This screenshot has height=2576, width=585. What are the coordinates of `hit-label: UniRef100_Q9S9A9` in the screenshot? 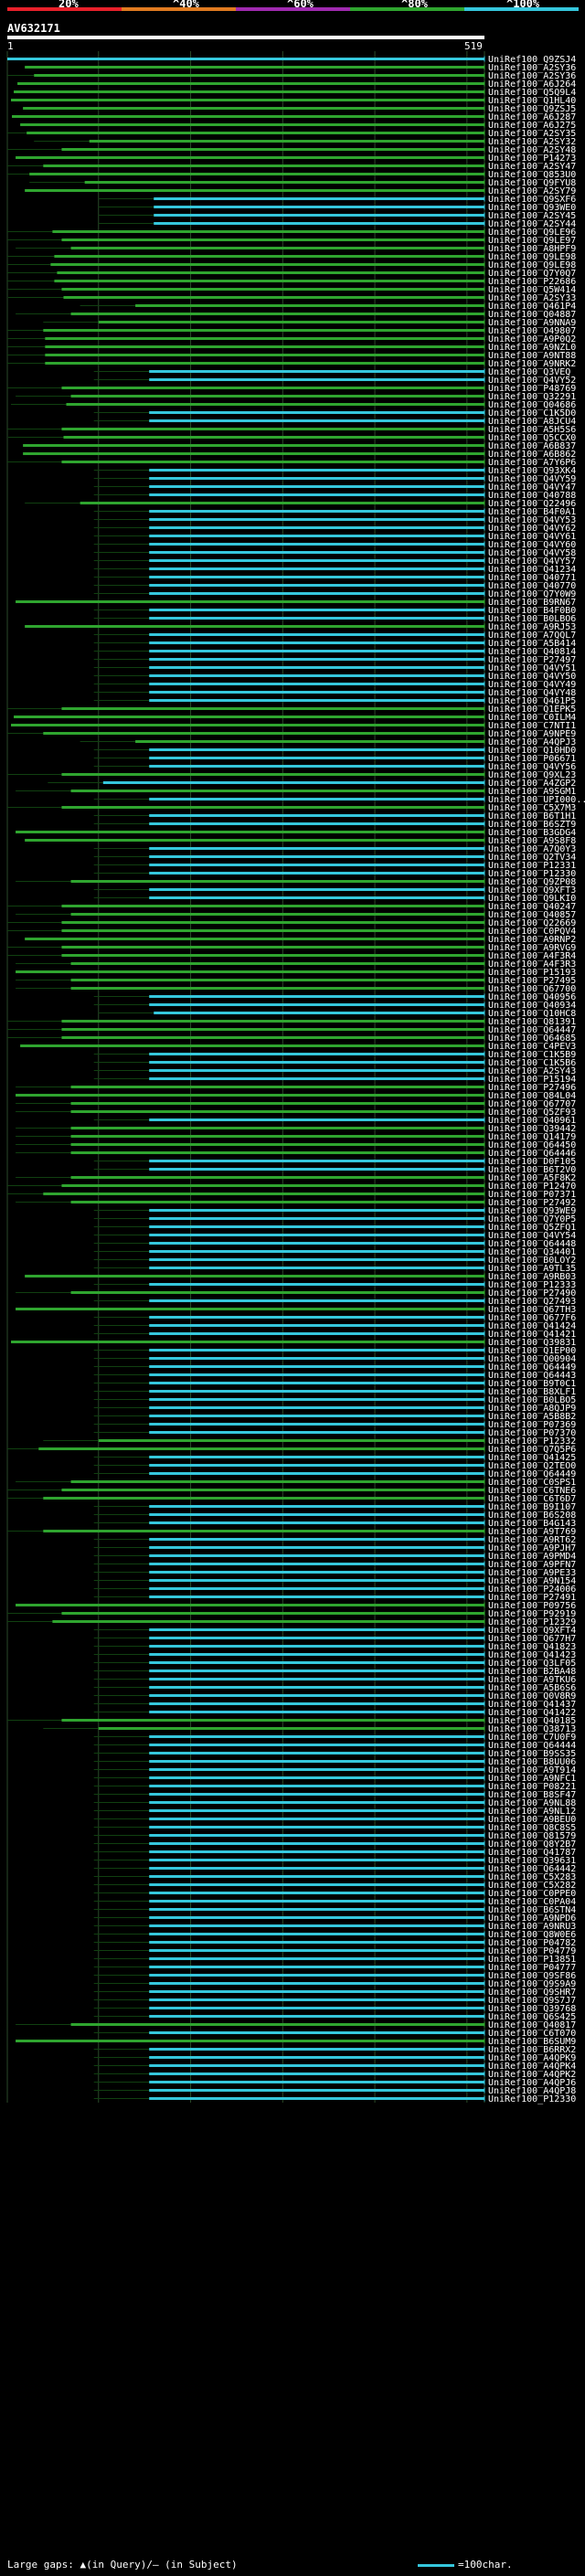 It's located at (532, 1984).